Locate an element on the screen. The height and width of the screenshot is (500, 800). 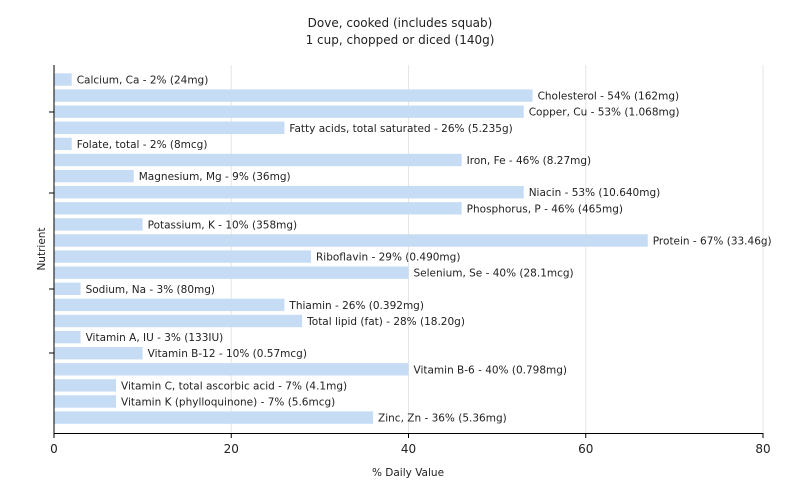
bar-label: Folate, total - 2% (8mcg) is located at coordinates (142, 145).